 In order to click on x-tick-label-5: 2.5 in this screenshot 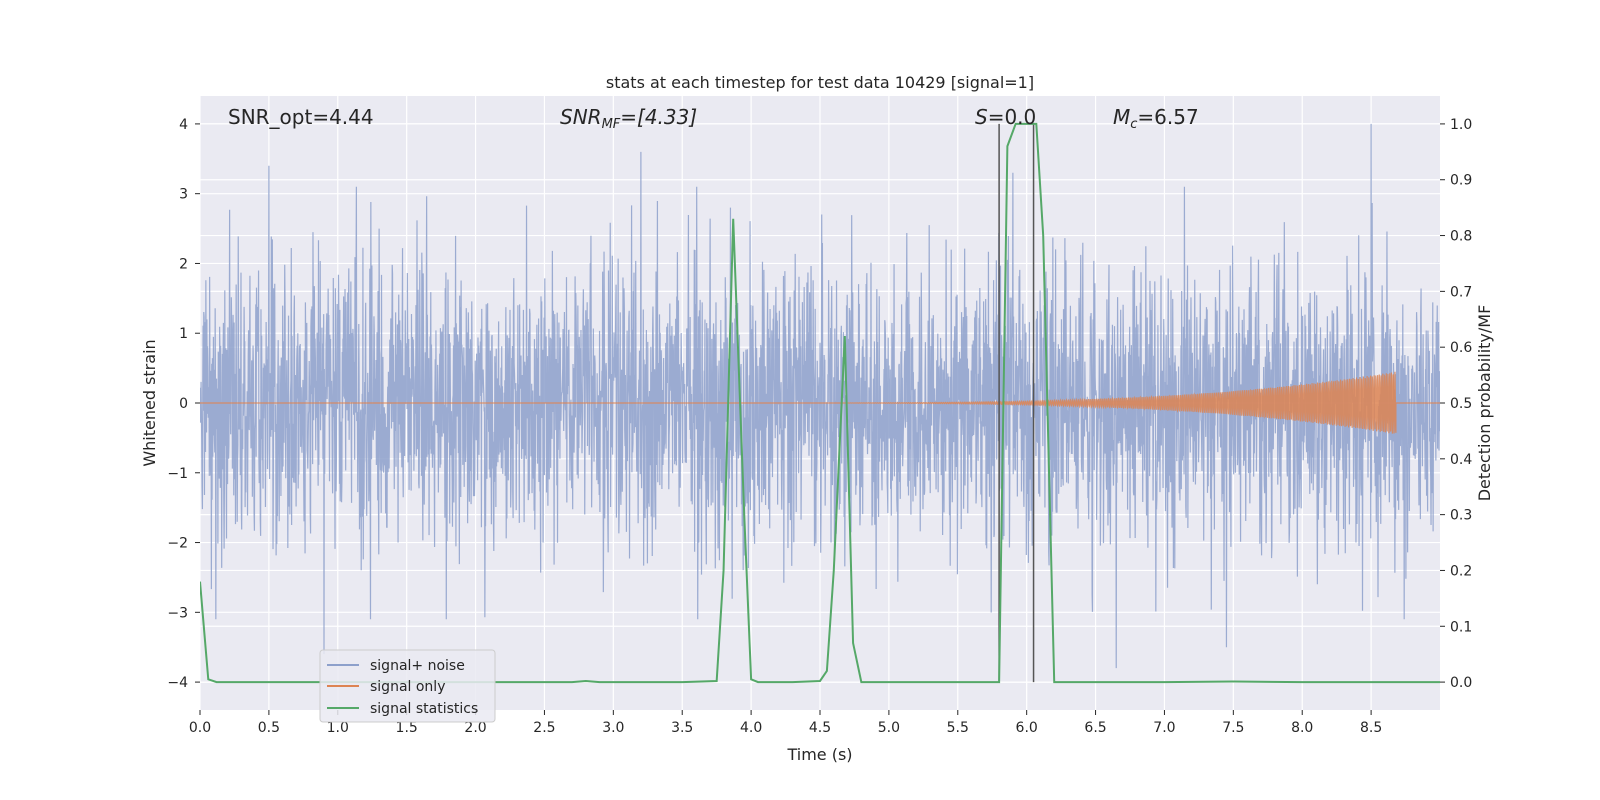, I will do `click(544, 728)`.